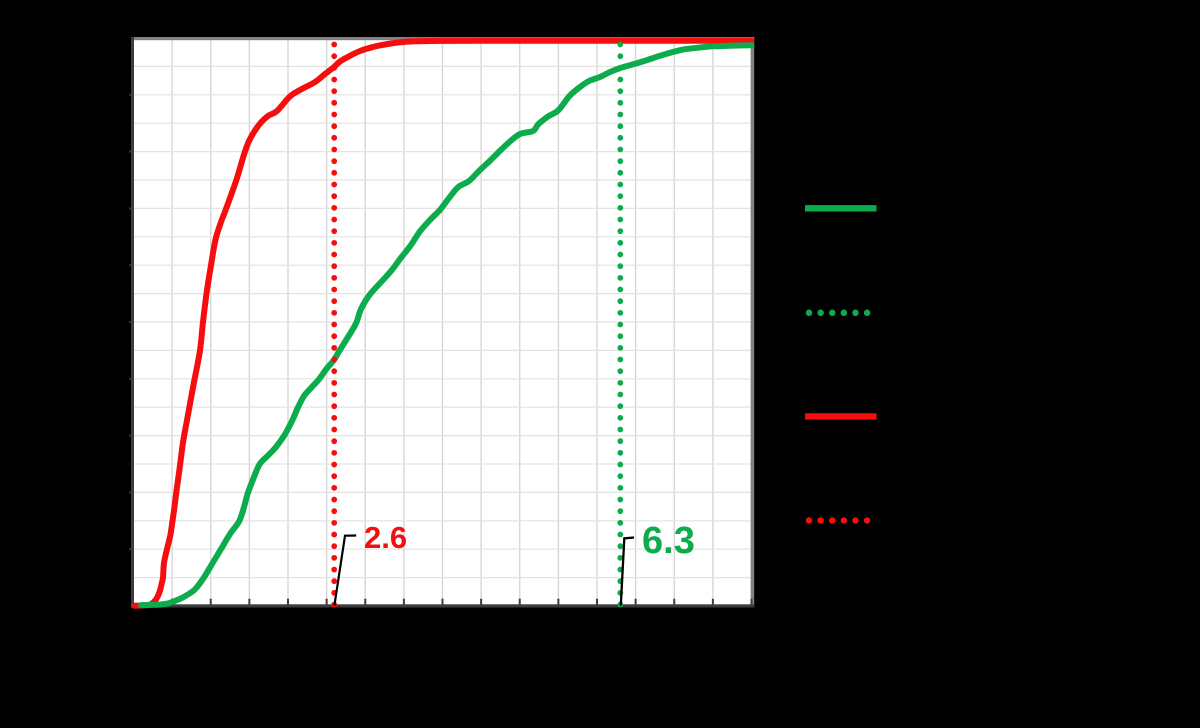 Image resolution: width=1200 pixels, height=728 pixels. What do you see at coordinates (385, 537) in the screenshot?
I see `svg-text: 2.6` at bounding box center [385, 537].